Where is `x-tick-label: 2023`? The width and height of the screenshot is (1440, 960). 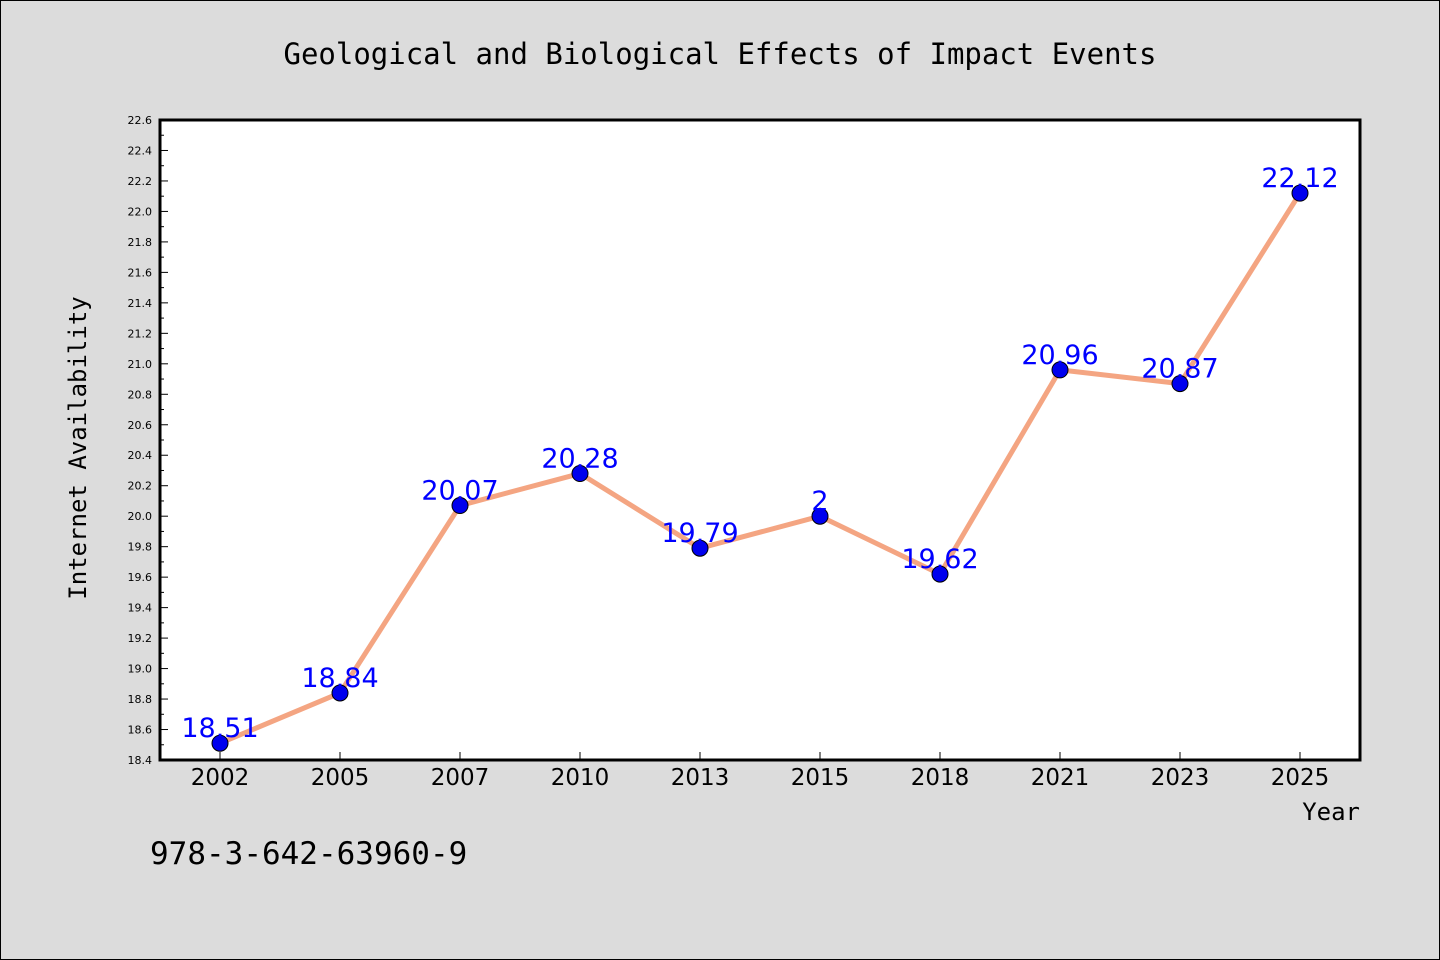 x-tick-label: 2023 is located at coordinates (1180, 778).